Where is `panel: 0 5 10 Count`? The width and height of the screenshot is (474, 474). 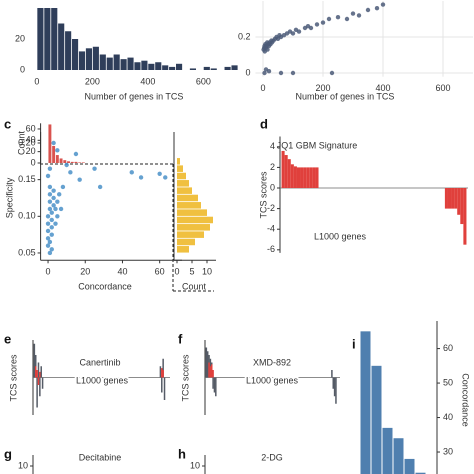
panel: 0 5 10 Count is located at coordinates (194, 211).